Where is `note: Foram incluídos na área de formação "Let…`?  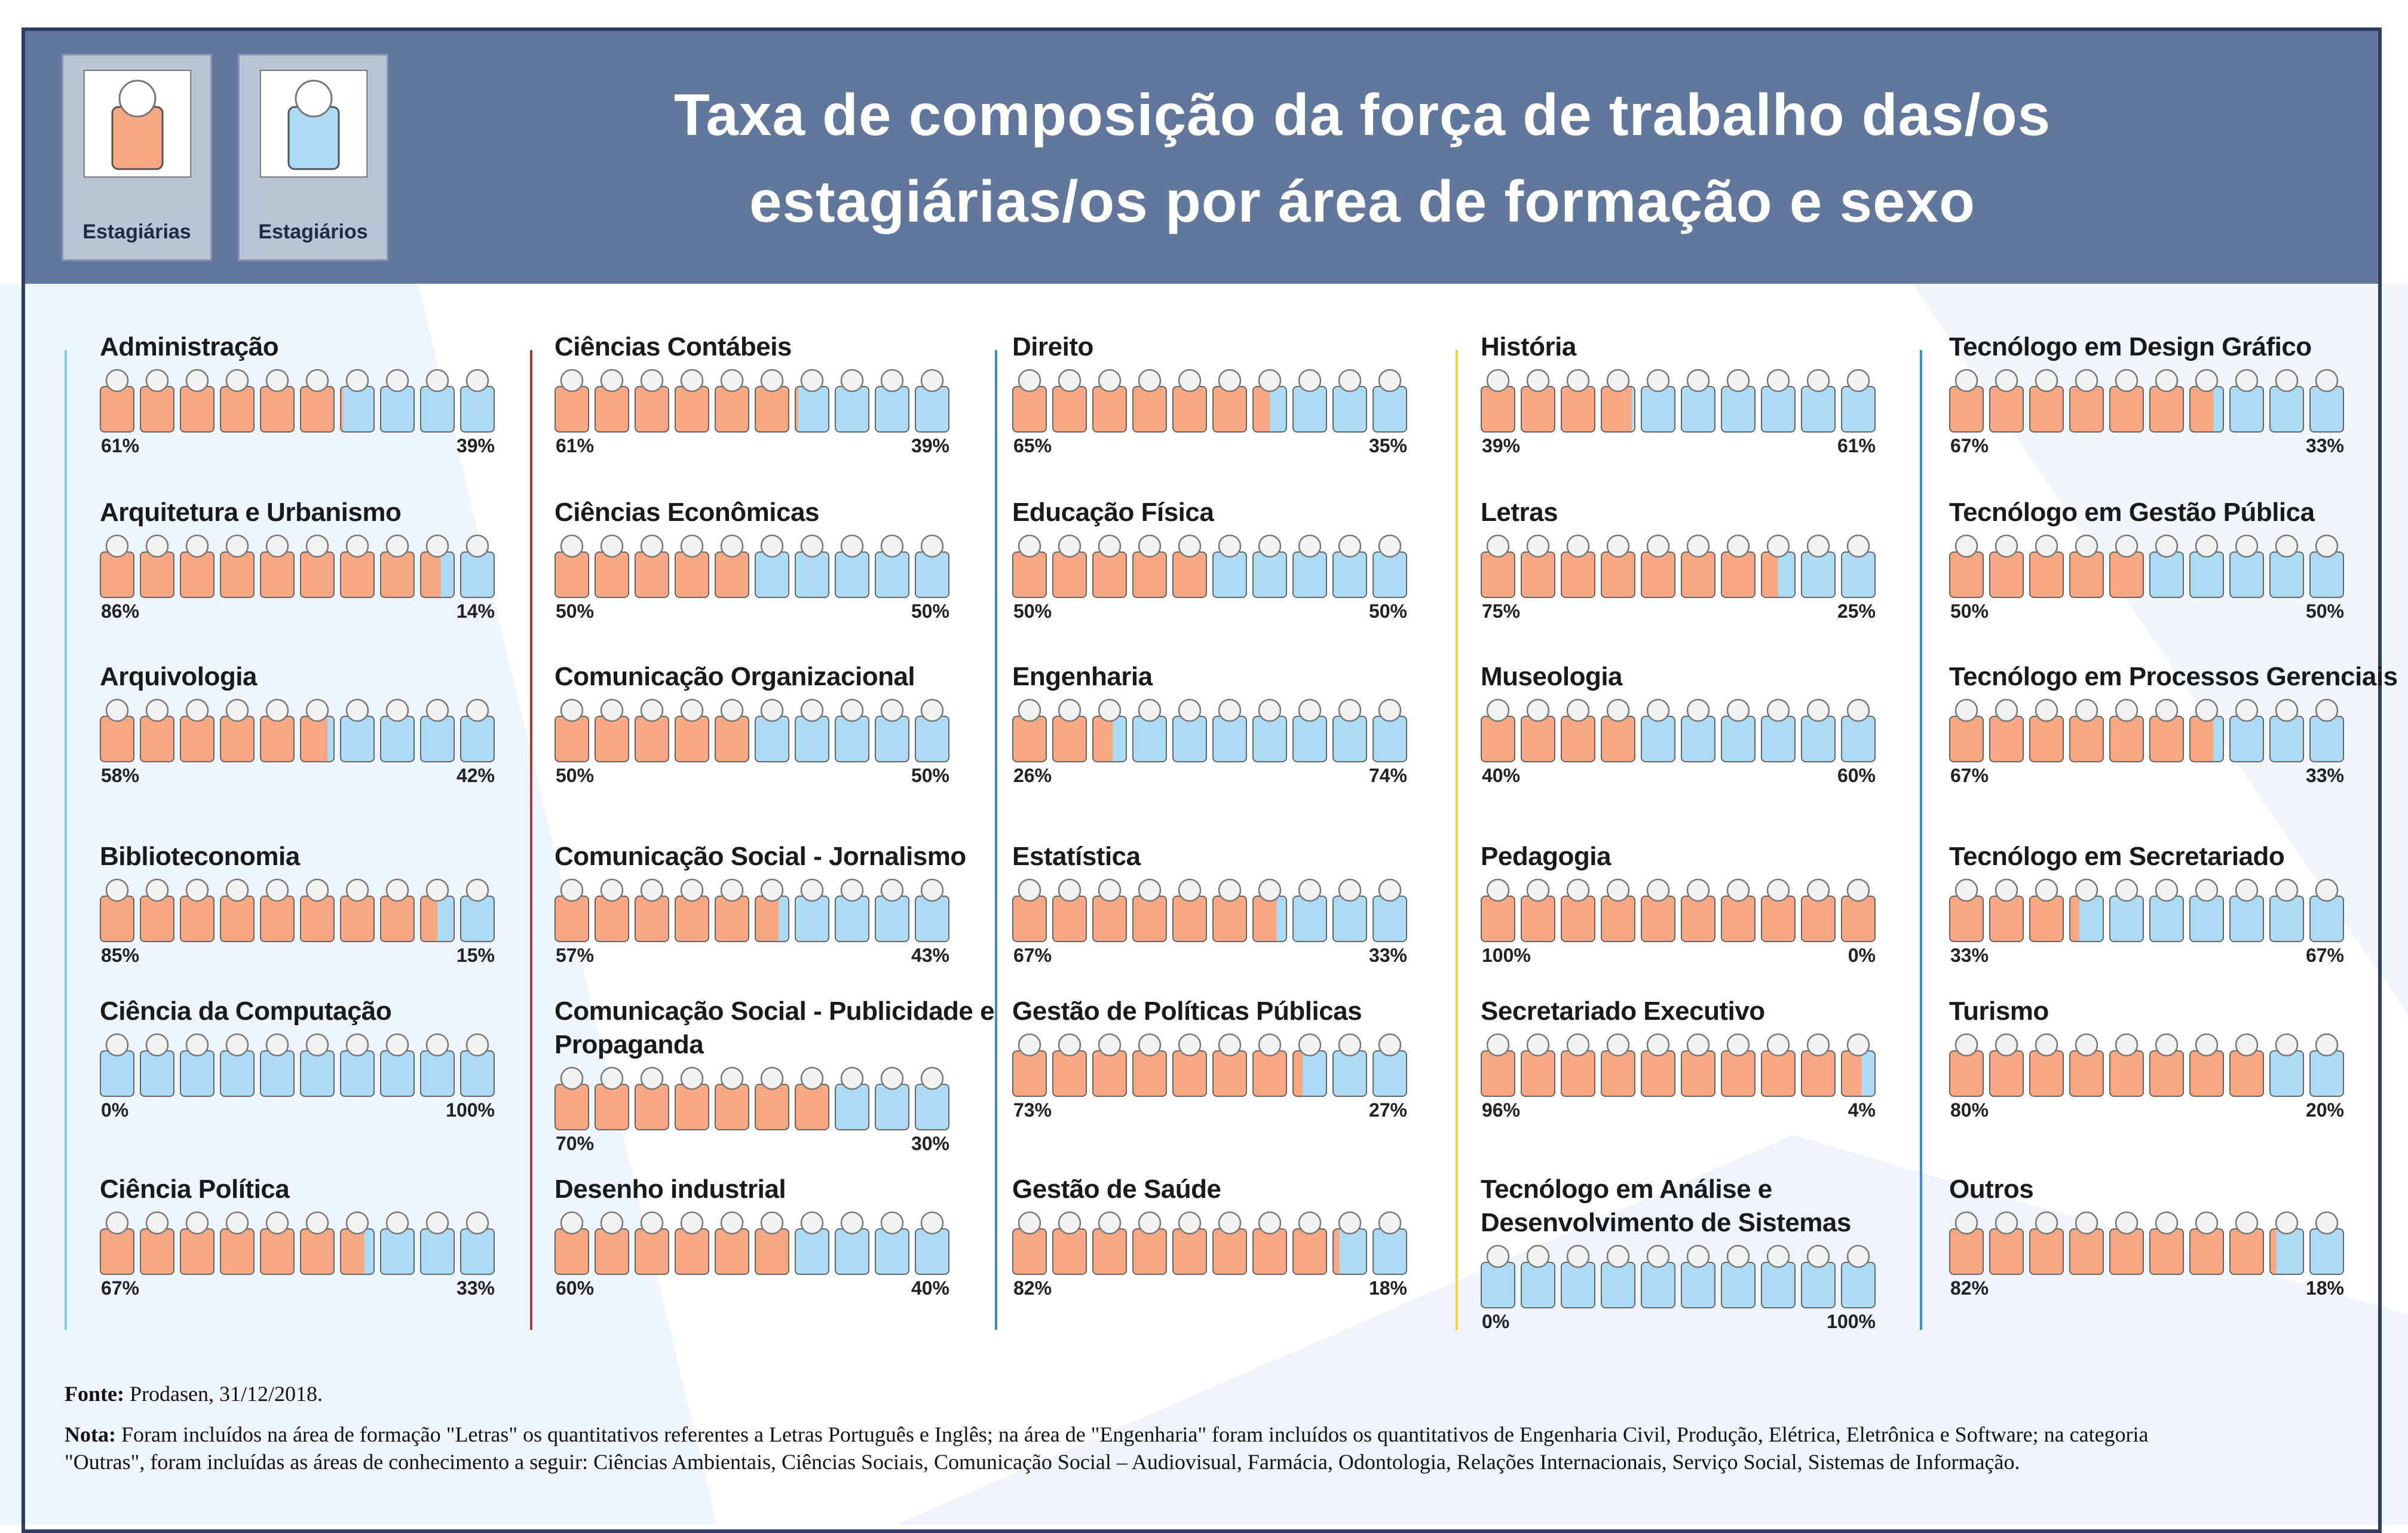
note: Foram incluídos na área de formação "Let… is located at coordinates (1107, 1448).